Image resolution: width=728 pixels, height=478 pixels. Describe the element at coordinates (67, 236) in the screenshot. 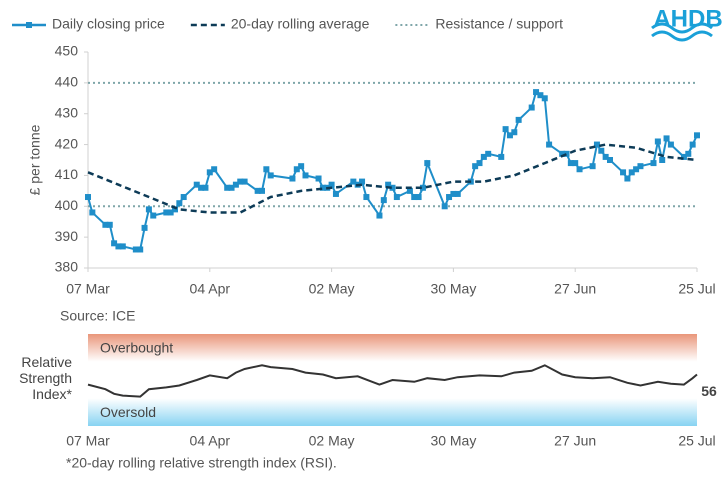

I see `y-tick-label: 390` at that location.